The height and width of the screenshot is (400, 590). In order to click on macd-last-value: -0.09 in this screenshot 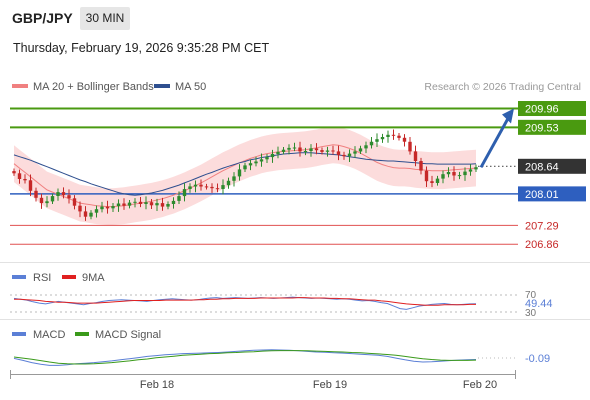, I will do `click(537, 359)`.